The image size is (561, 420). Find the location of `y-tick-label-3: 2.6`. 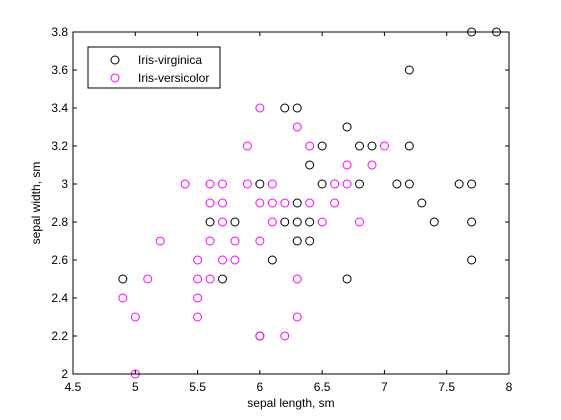

y-tick-label-3: 2.6 is located at coordinates (59, 260).